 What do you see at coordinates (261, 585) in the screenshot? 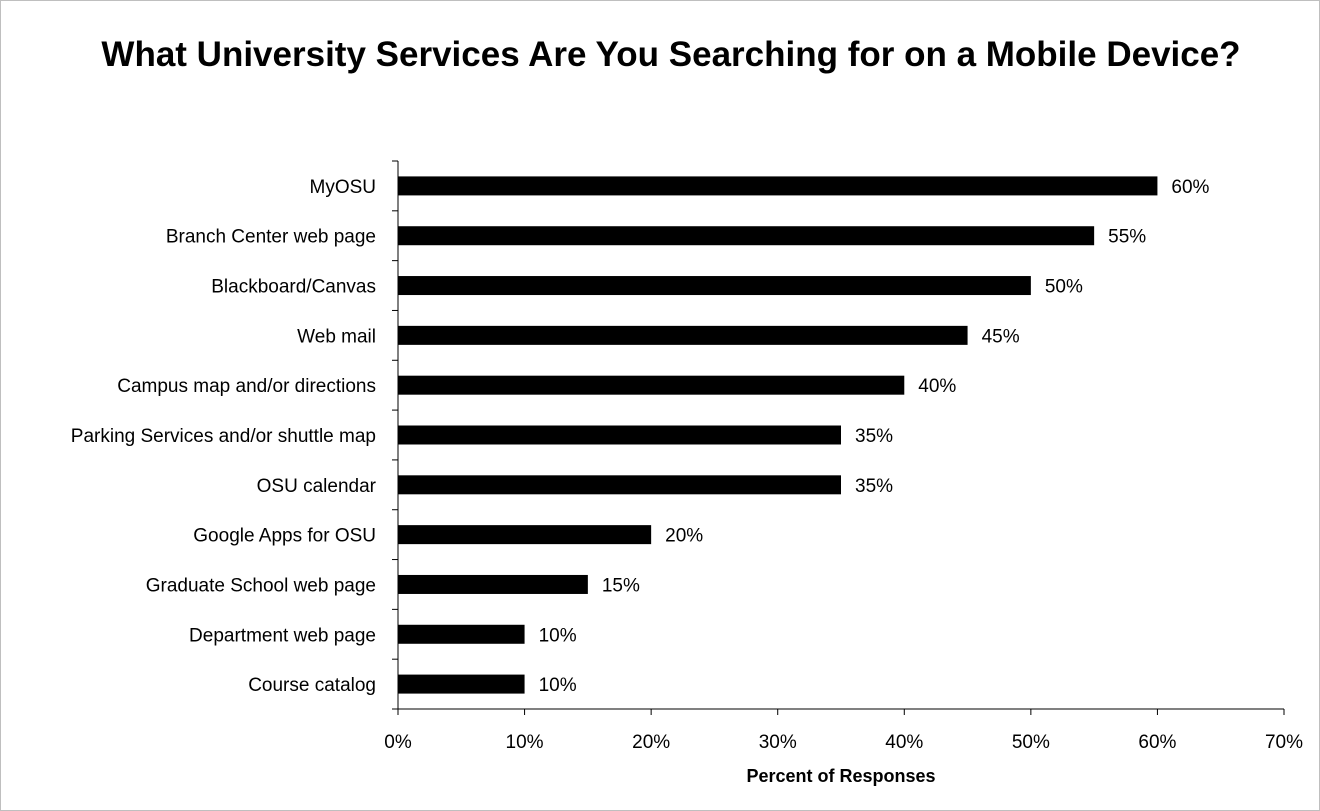
I see `category-label: Graduate School web page` at bounding box center [261, 585].